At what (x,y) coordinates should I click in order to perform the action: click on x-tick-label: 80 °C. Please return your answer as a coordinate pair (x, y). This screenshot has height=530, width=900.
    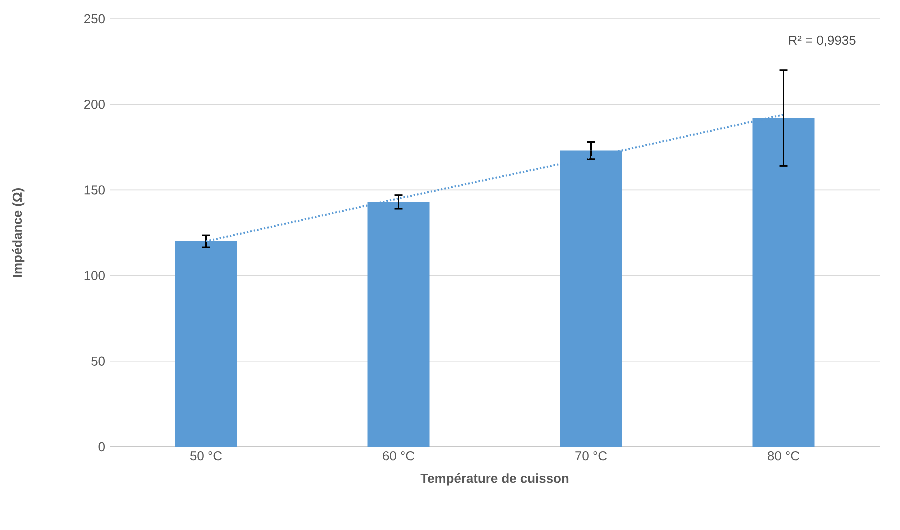
    Looking at the image, I should click on (784, 456).